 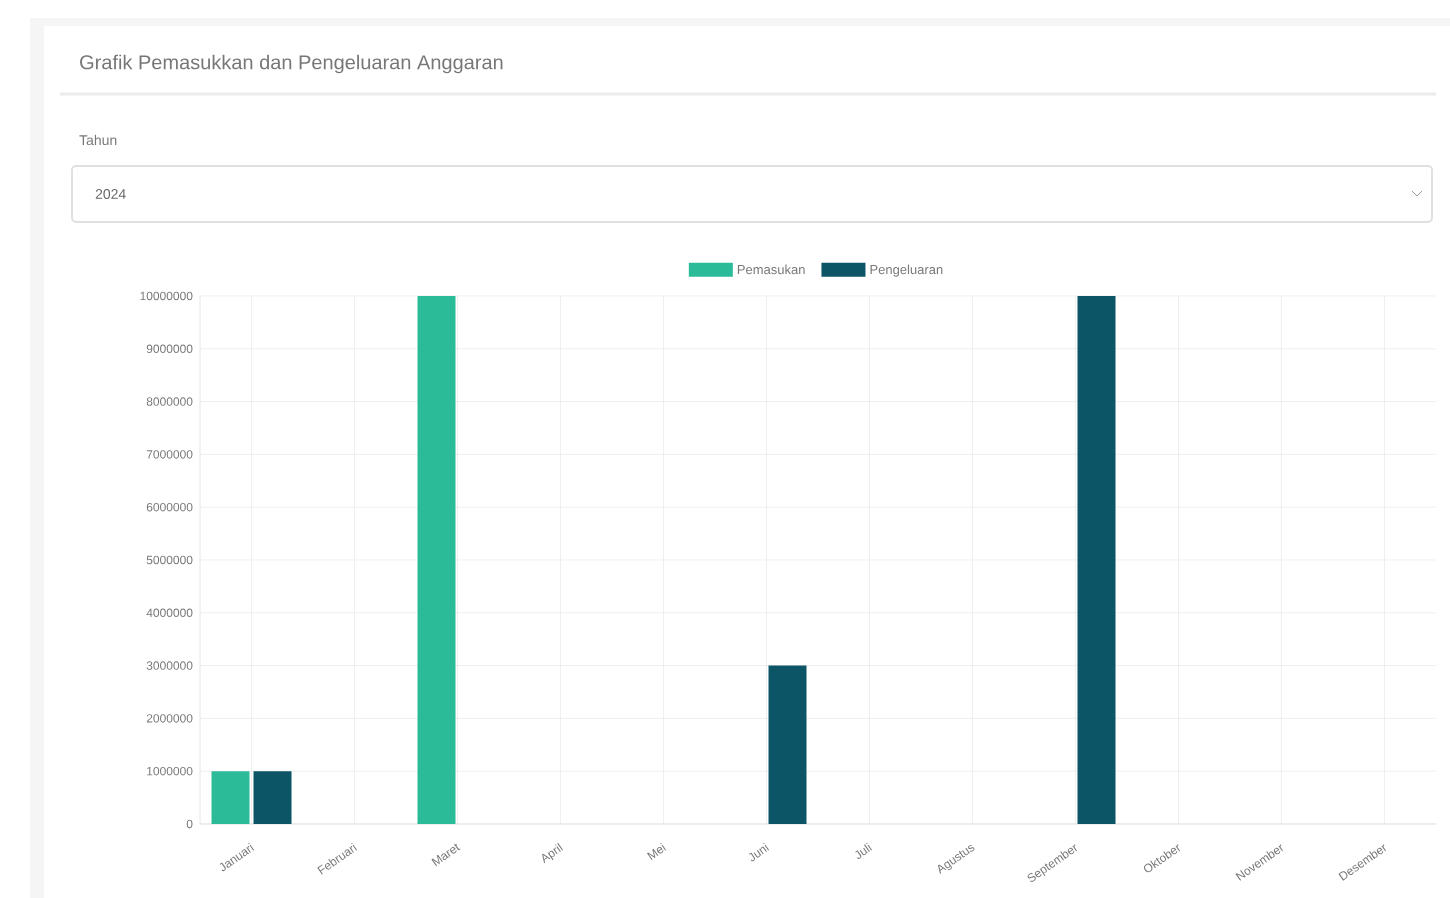 I want to click on chart-title: Grafik Pemasukkan dan Pengeluaran Anggaran, so click(x=291, y=64).